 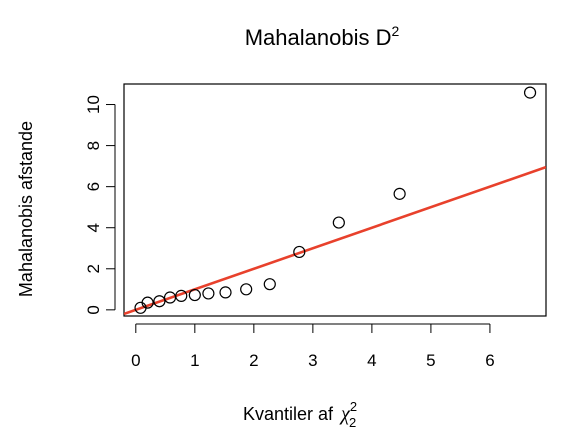 What do you see at coordinates (93, 145) in the screenshot?
I see `y-tick-label: 8` at bounding box center [93, 145].